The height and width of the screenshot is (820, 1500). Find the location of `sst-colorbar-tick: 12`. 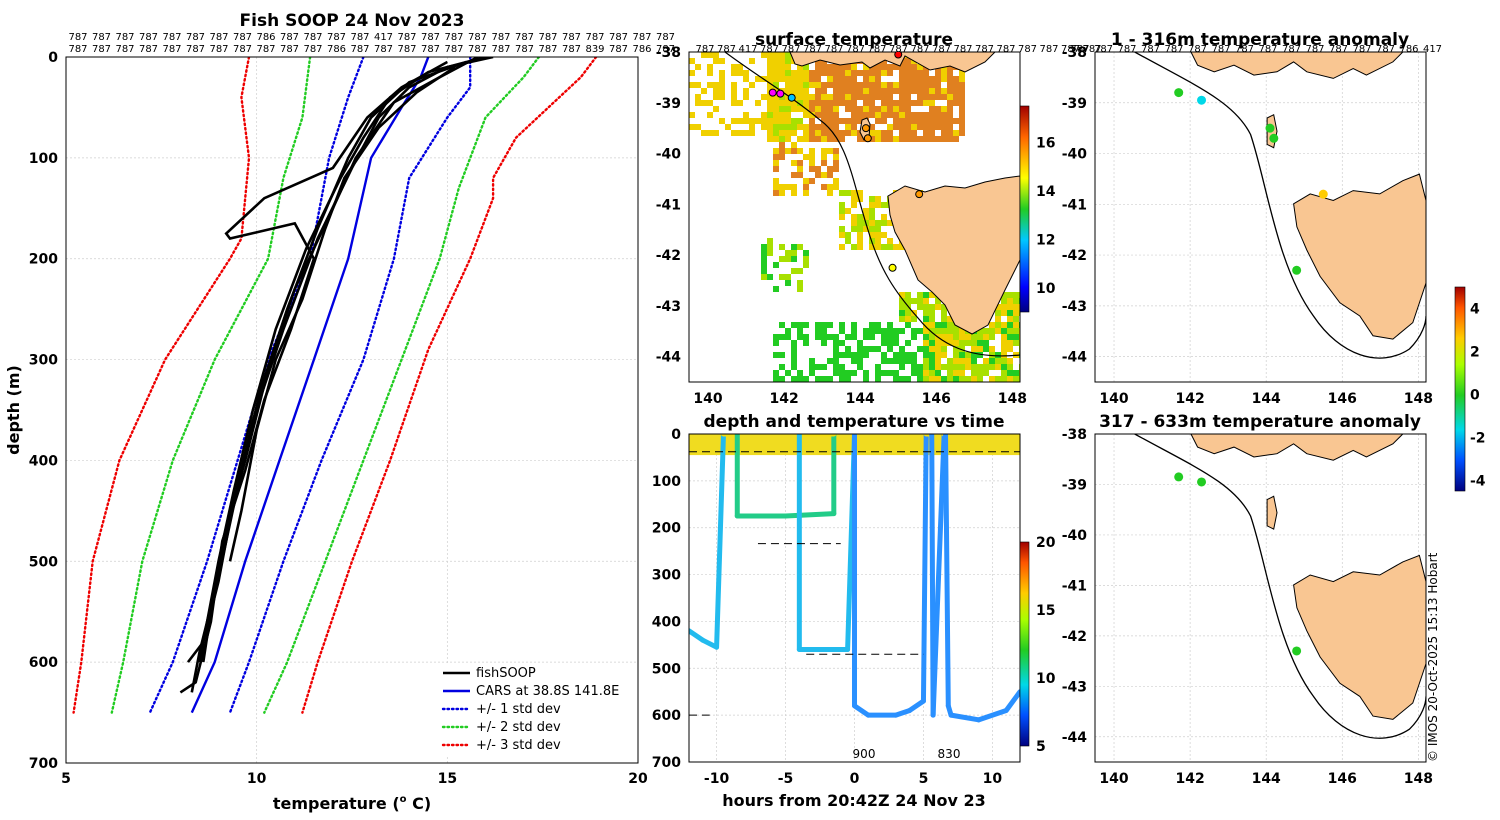

sst-colorbar-tick: 12 is located at coordinates (1045, 240).